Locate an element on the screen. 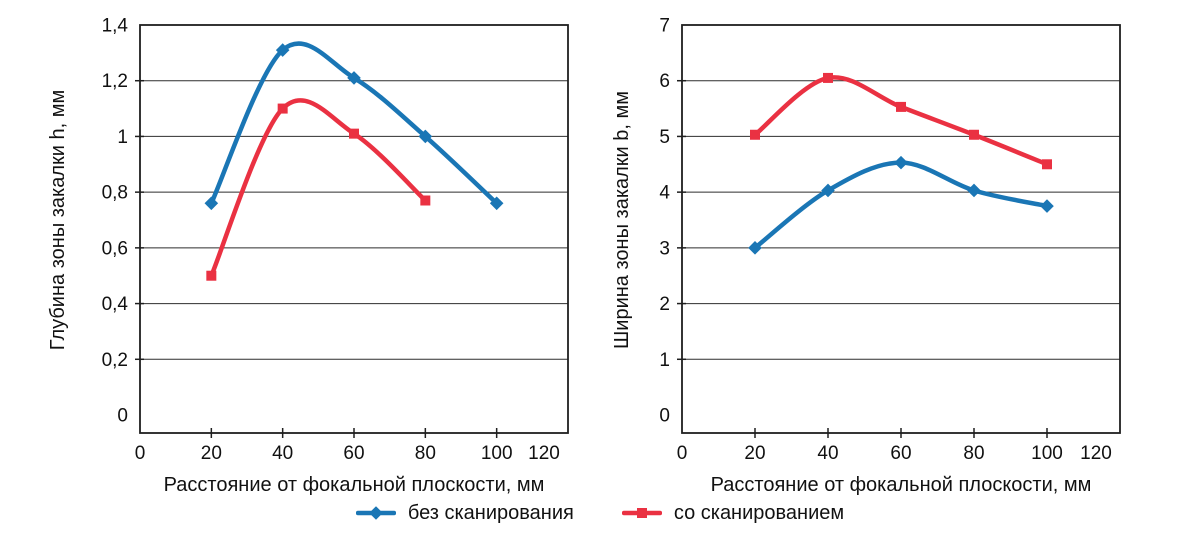 The width and height of the screenshot is (1200, 536). y-tick-label: 7 is located at coordinates (664, 26).